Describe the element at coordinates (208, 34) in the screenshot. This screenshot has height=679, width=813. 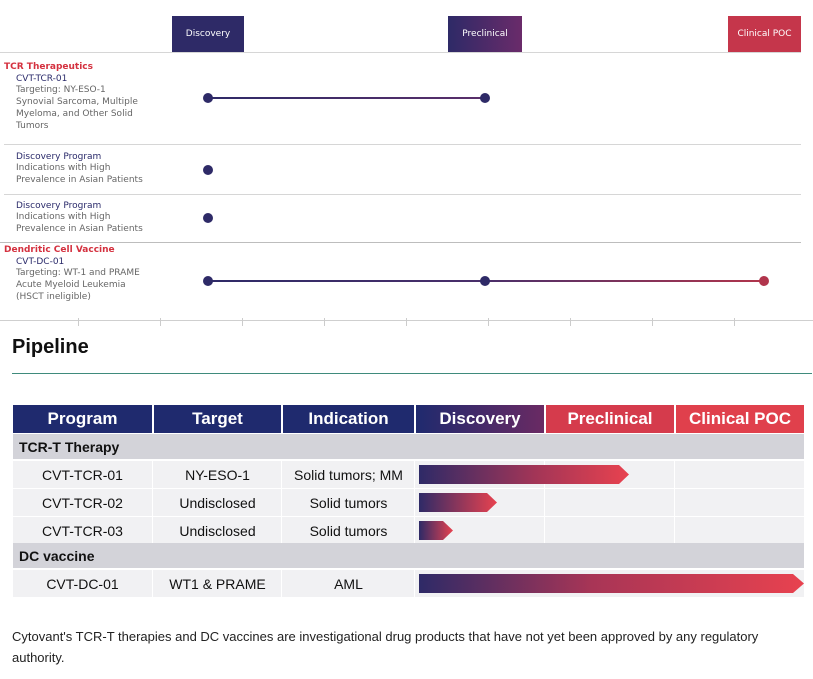
I see `stage-discovery: Discovery` at that location.